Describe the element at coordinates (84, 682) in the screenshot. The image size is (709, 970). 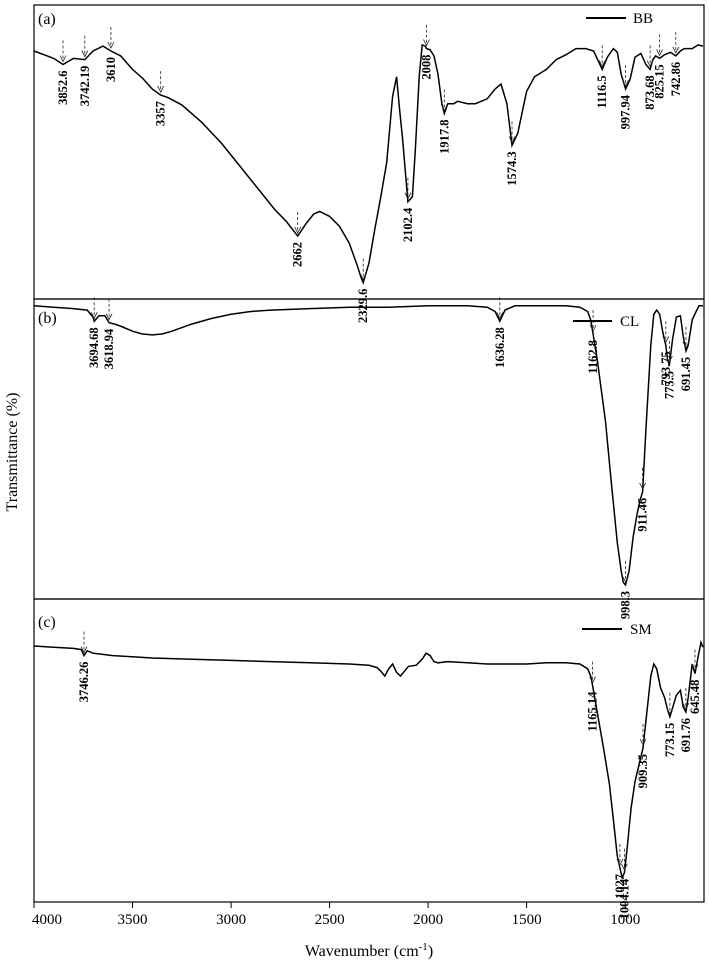
I see `peak-label-c-0: 3746.26` at that location.